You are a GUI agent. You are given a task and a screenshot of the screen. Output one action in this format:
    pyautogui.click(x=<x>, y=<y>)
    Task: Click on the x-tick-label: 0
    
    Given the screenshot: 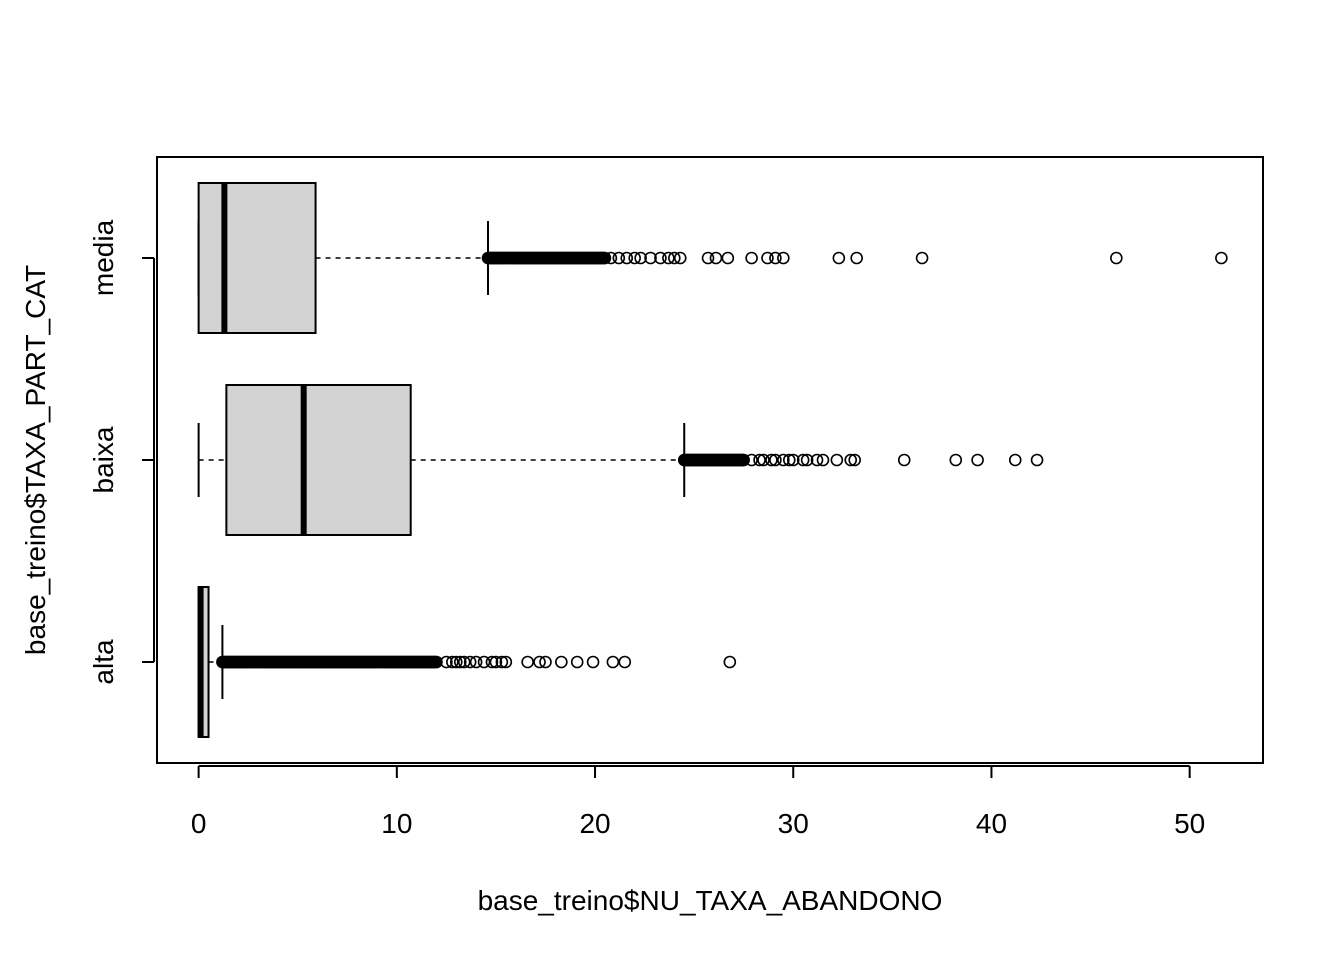 What is the action you would take?
    pyautogui.click(x=199, y=823)
    